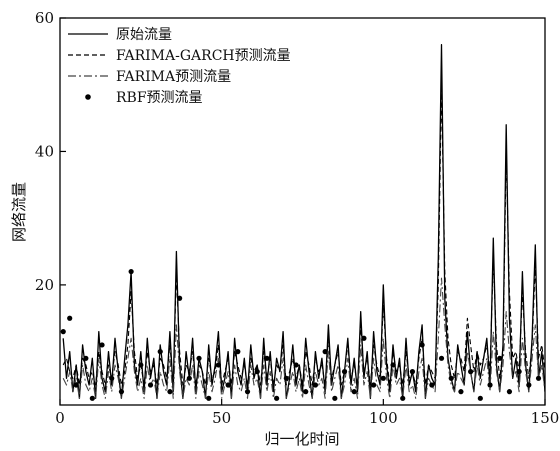 The image size is (560, 451). I want to click on legend-label: FARIMA-GARCH预测流量, so click(203, 56).